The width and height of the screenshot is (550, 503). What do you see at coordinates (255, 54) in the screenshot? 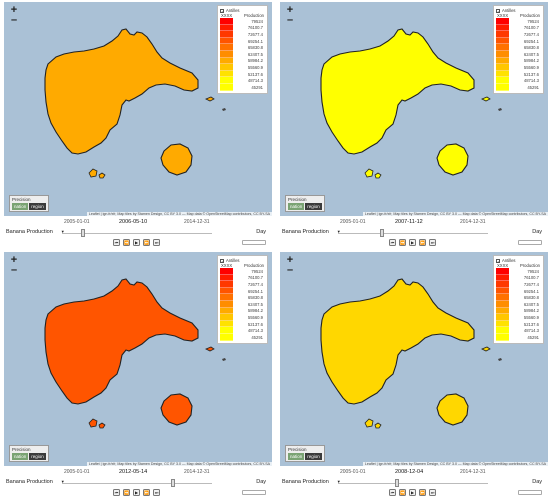
I see `legend-value: 62407.5` at bounding box center [255, 54].